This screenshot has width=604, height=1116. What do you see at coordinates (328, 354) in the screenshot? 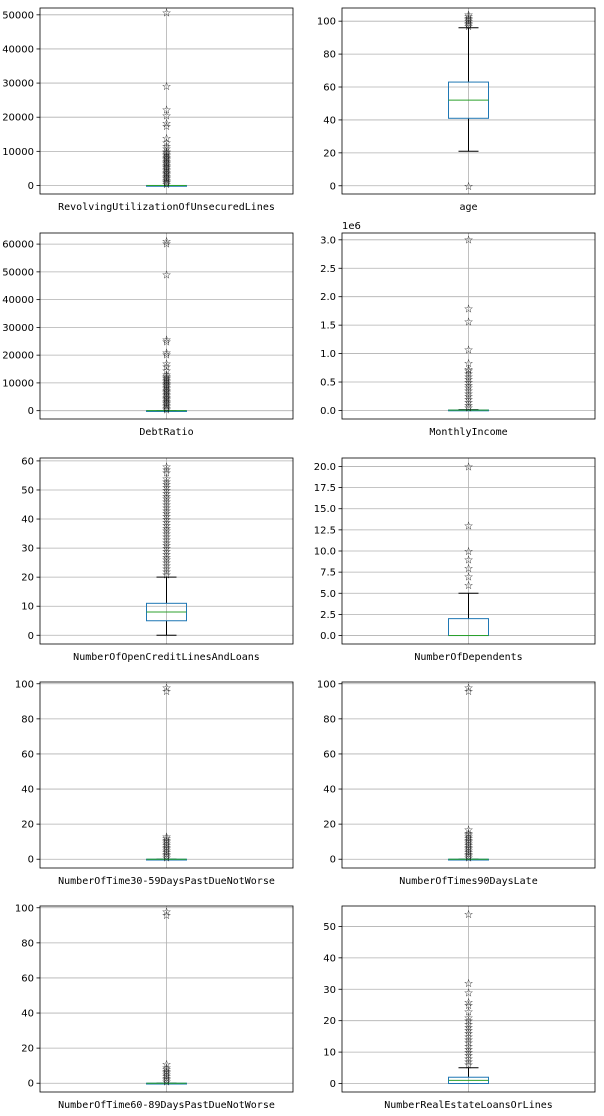
I see `y-tick-label: 1.0` at bounding box center [328, 354].